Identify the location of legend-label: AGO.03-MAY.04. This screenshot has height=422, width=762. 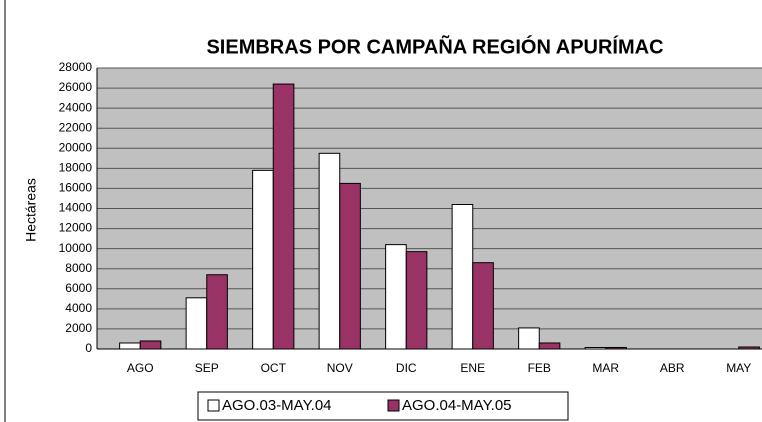
(277, 405).